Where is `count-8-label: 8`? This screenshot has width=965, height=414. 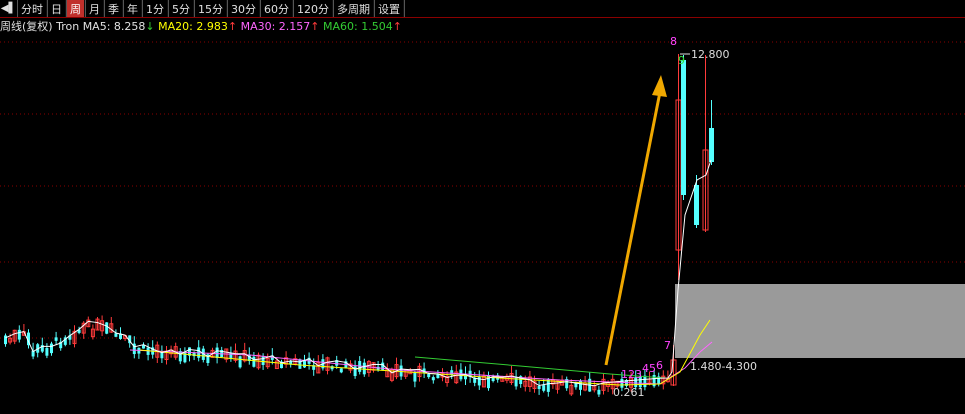
count-8-label: 8 is located at coordinates (673, 41).